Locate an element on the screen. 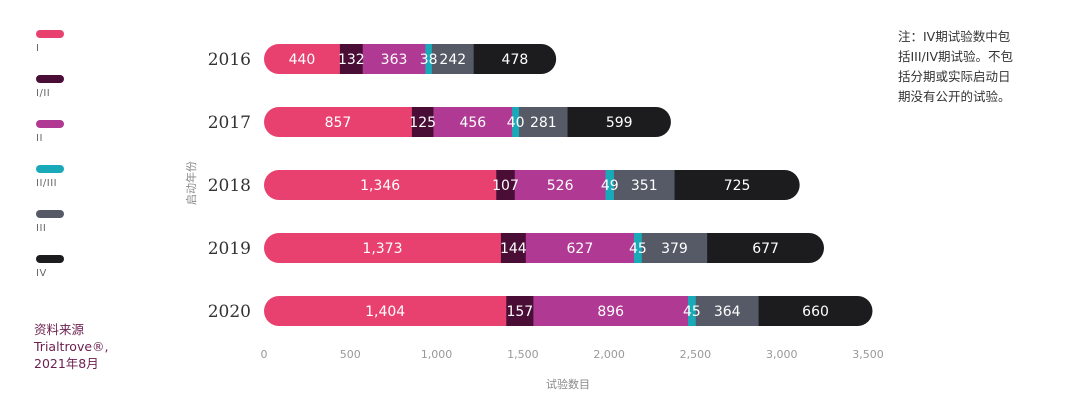  legend-label: I/II is located at coordinates (43, 93).